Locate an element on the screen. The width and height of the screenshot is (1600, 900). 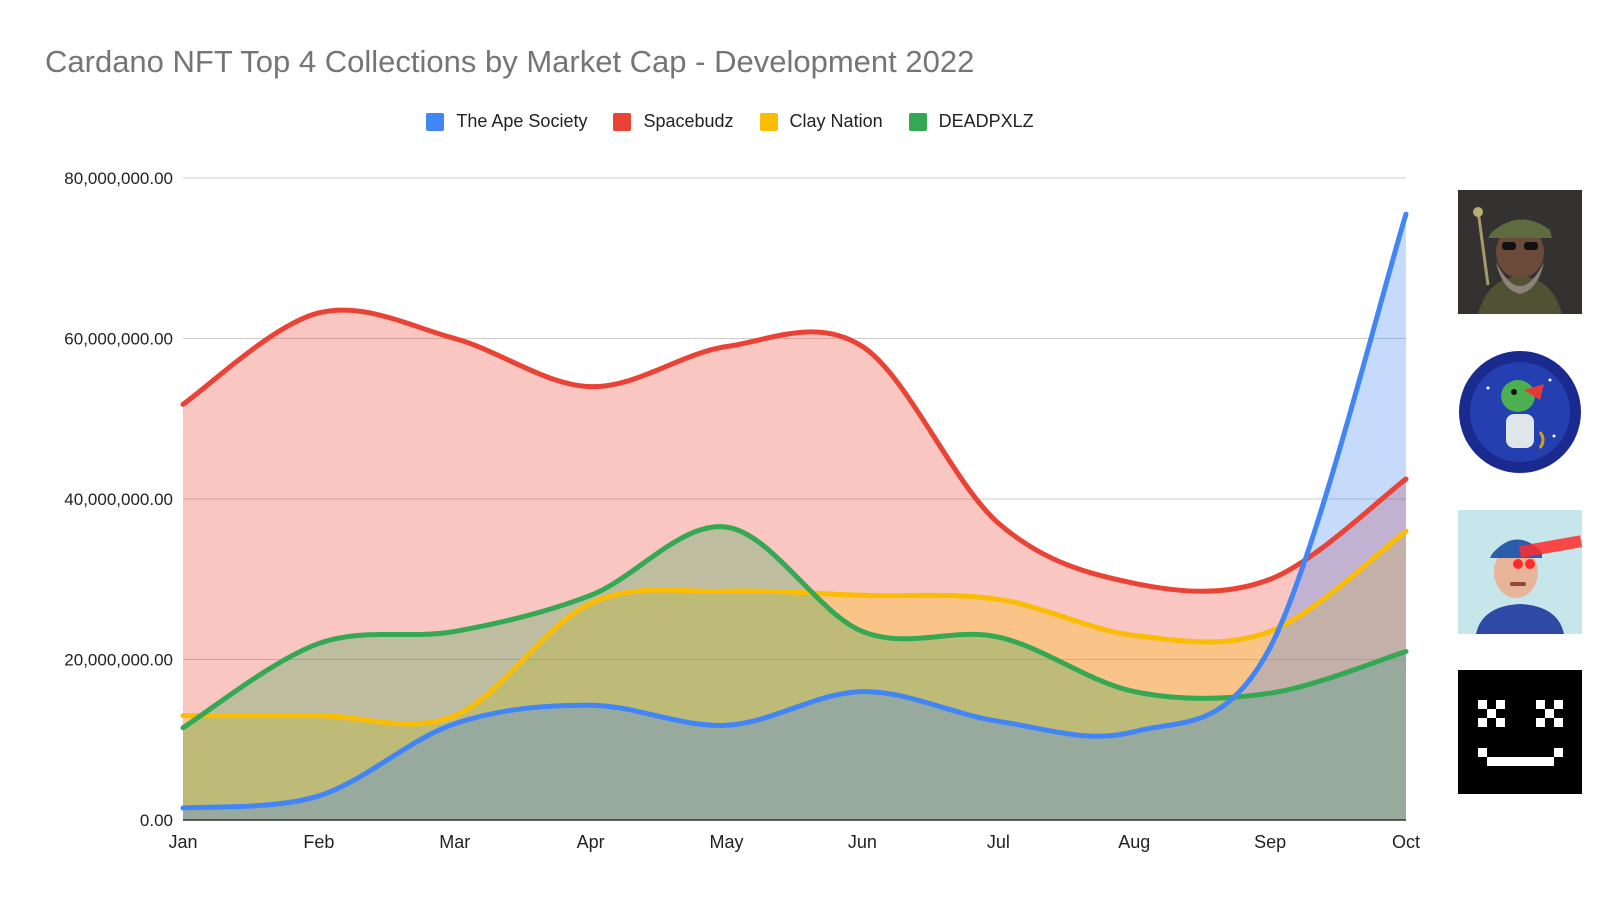
x-tick-label: Jul is located at coordinates (998, 842).